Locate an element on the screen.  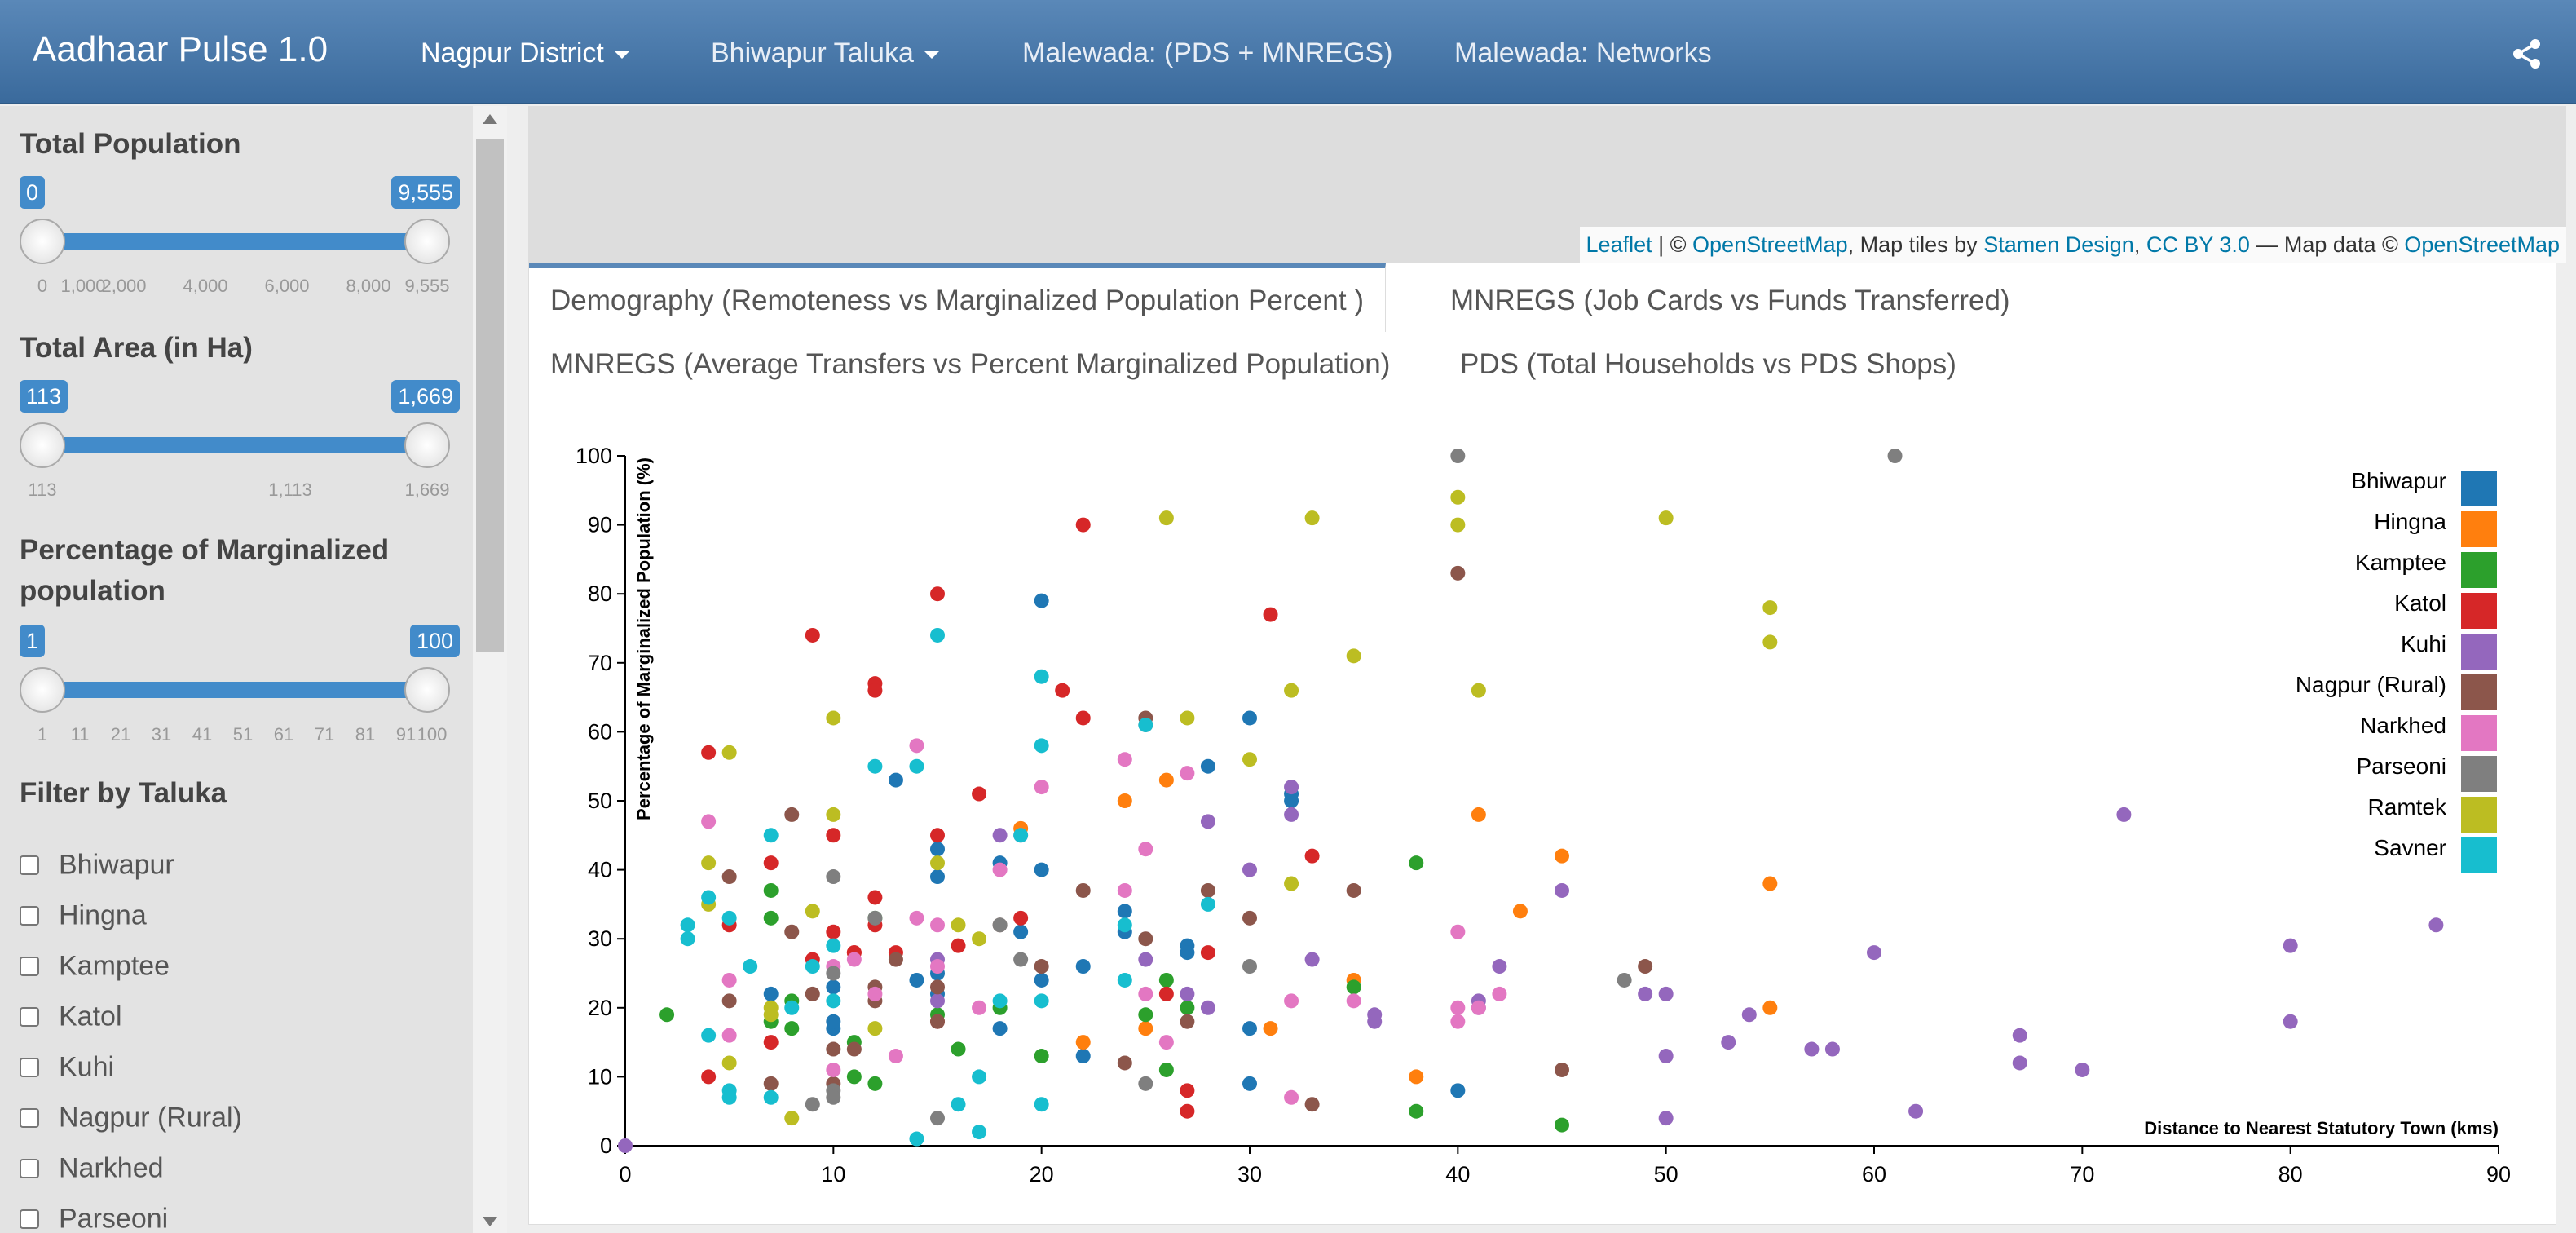
taluka-checkbox-hingna: Hingna is located at coordinates (83, 918).